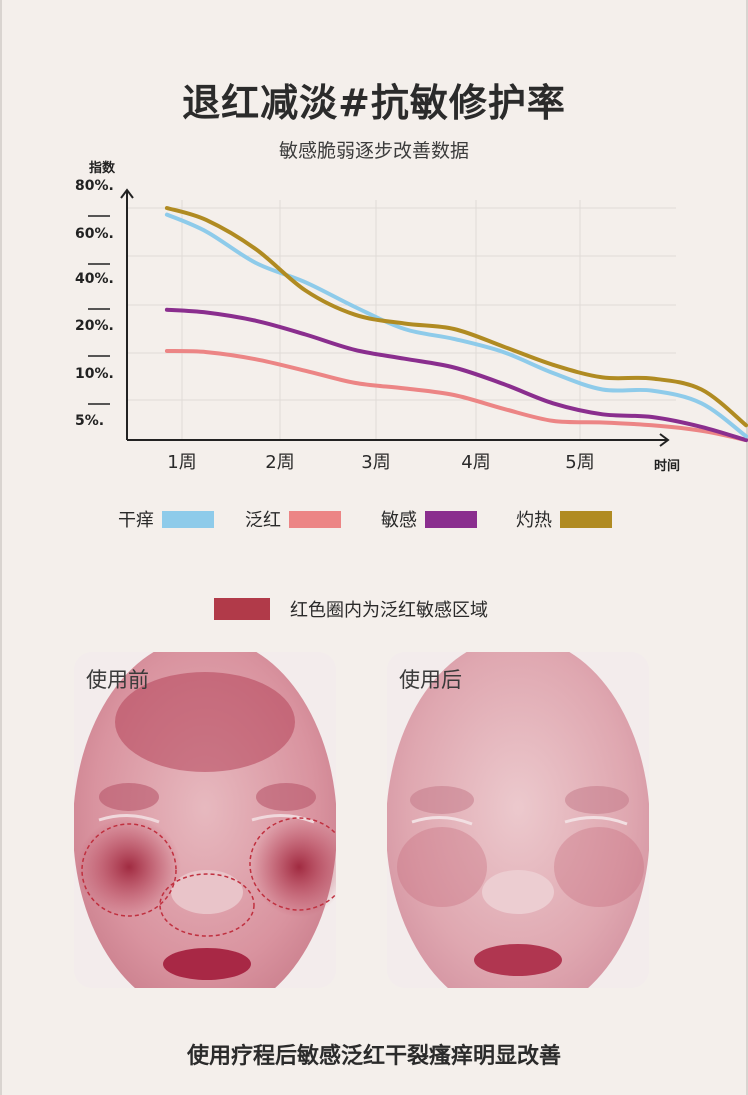 The height and width of the screenshot is (1095, 748). Describe the element at coordinates (242, 609) in the screenshot. I see `red-zone-swatch` at that location.